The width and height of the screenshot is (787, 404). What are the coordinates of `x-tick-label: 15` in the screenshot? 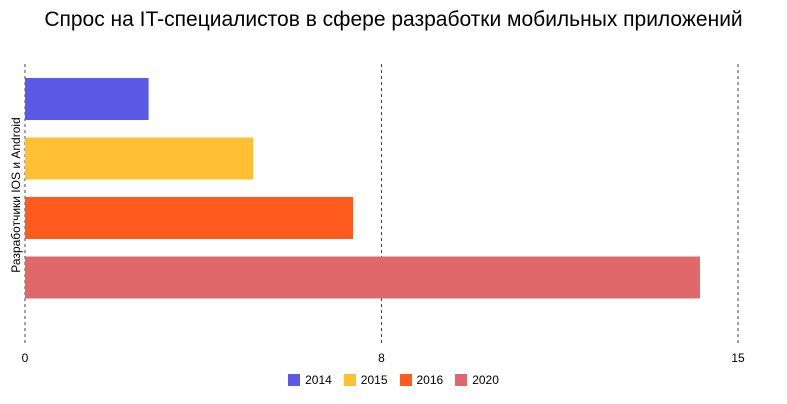 It's located at (738, 358).